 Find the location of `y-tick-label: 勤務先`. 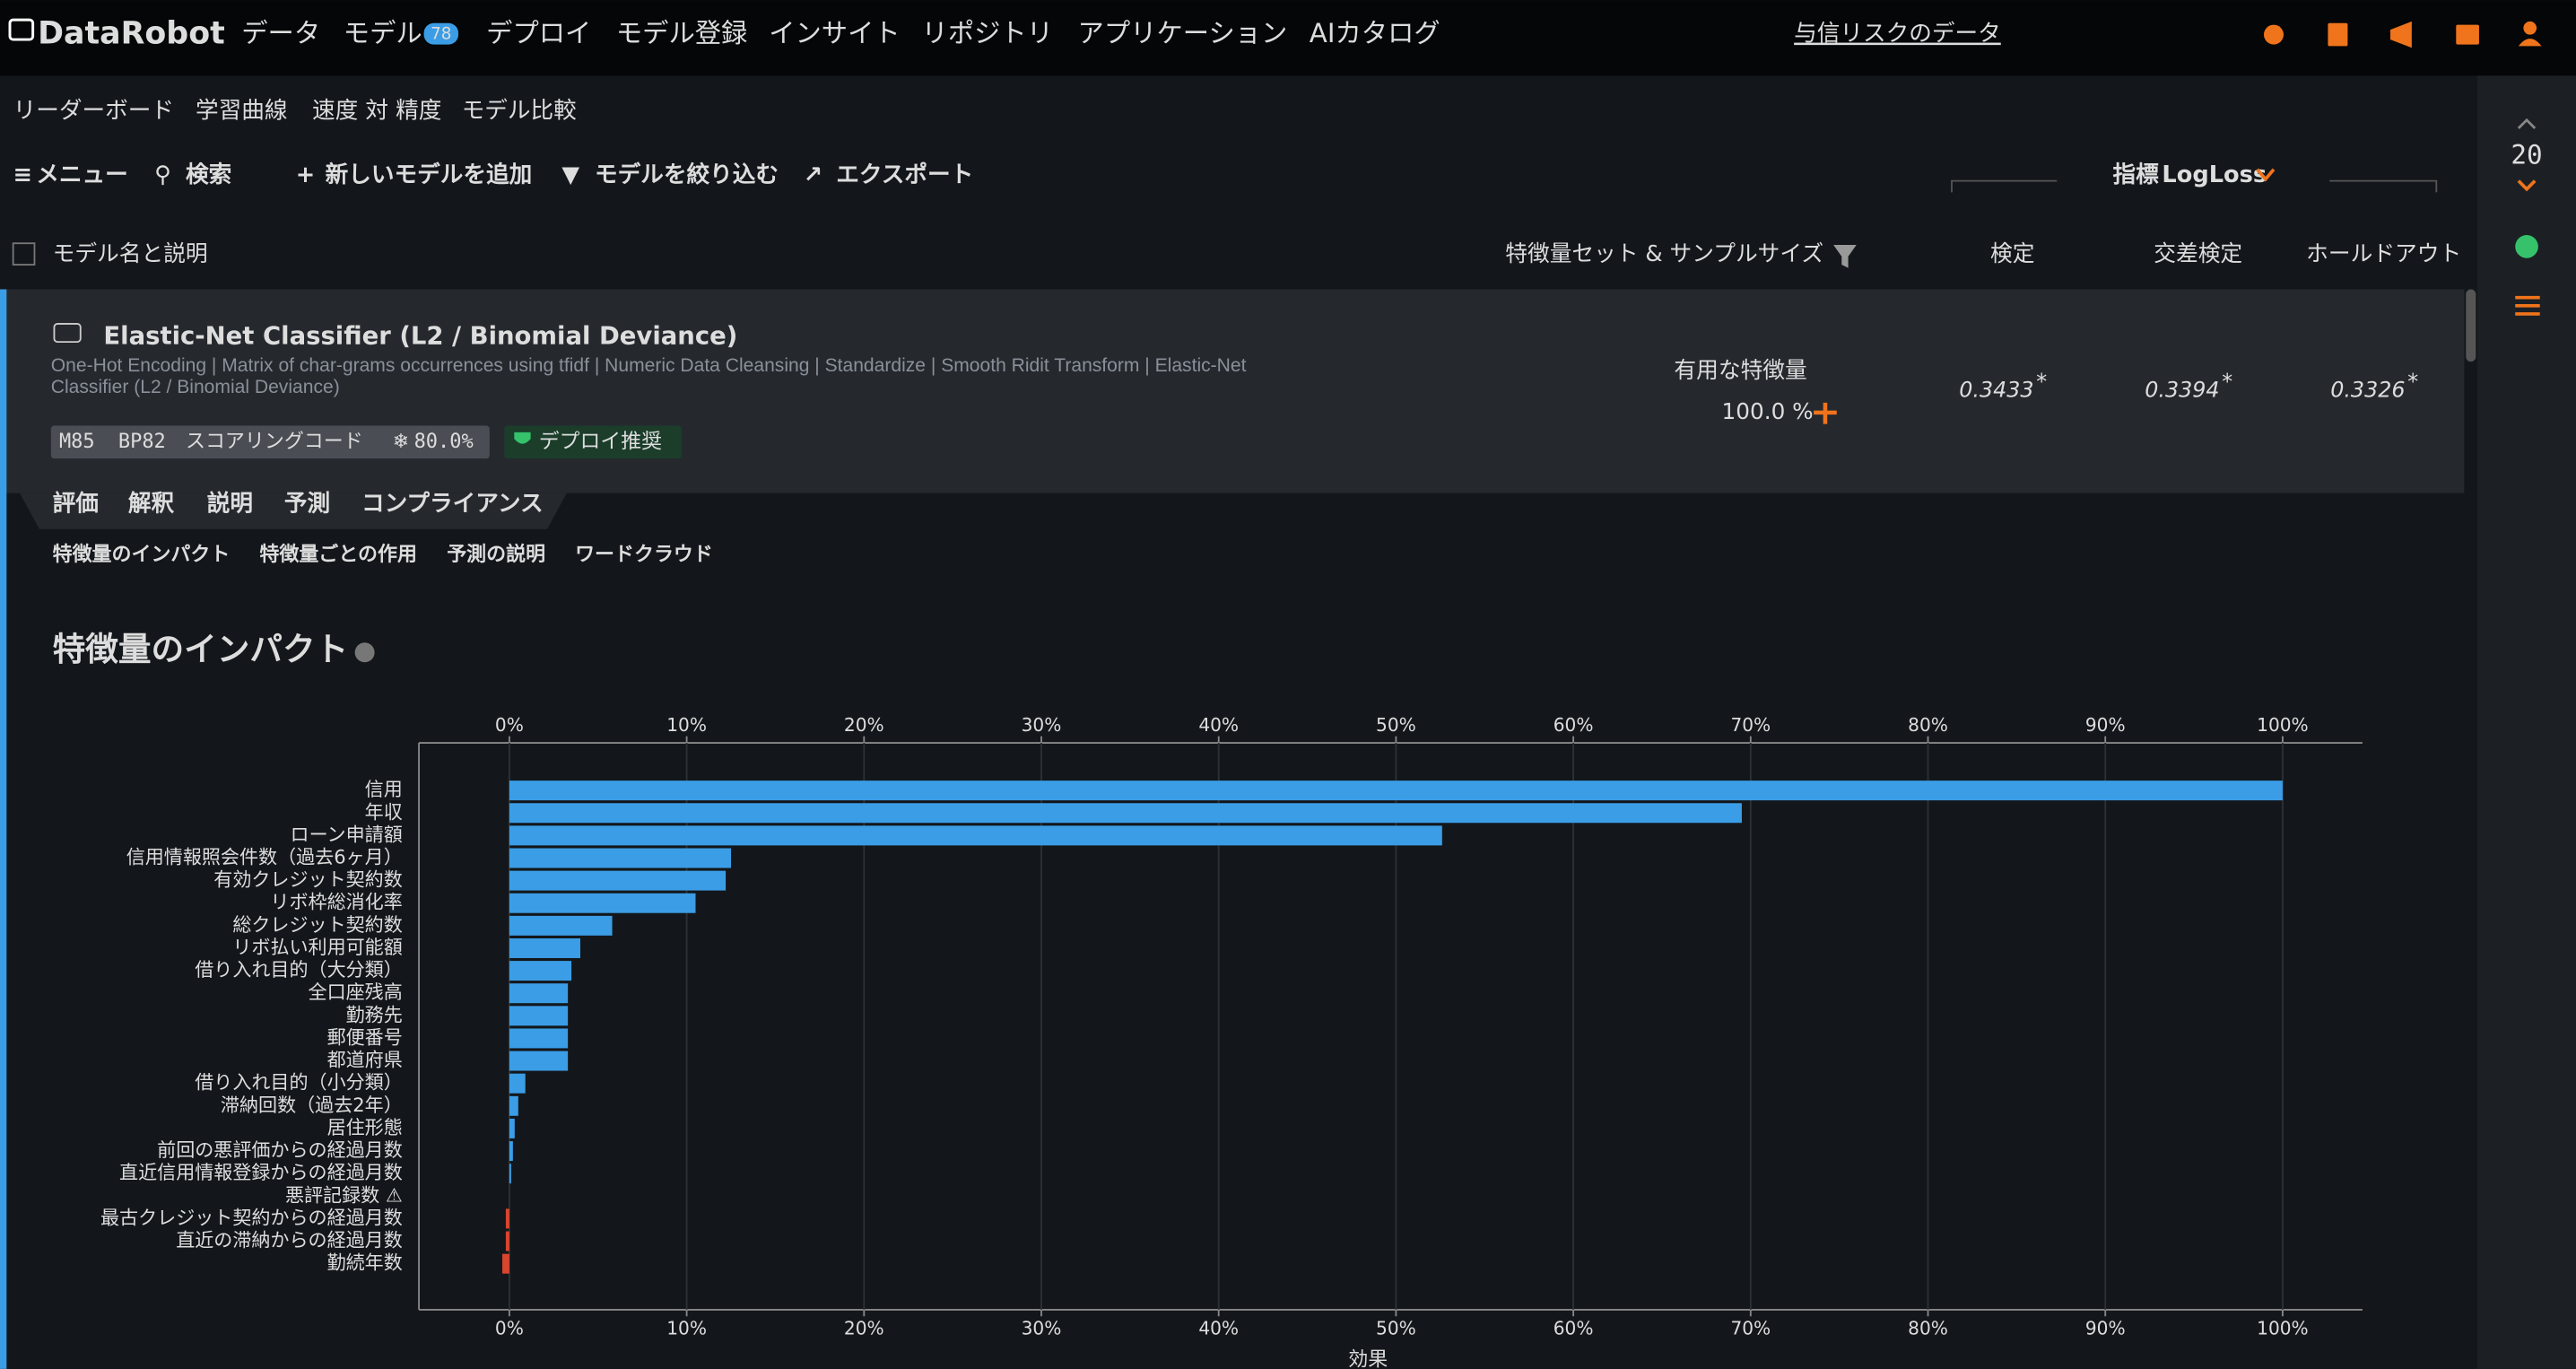

y-tick-label: 勤務先 is located at coordinates (374, 1014).